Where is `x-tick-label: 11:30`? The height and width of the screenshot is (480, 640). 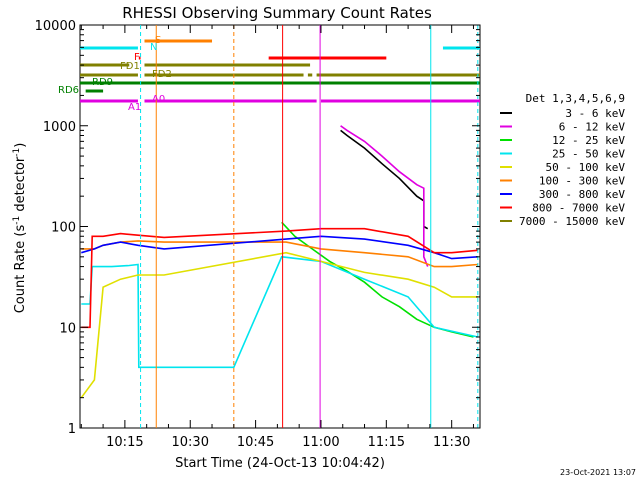 x-tick-label: 11:30 is located at coordinates (451, 442).